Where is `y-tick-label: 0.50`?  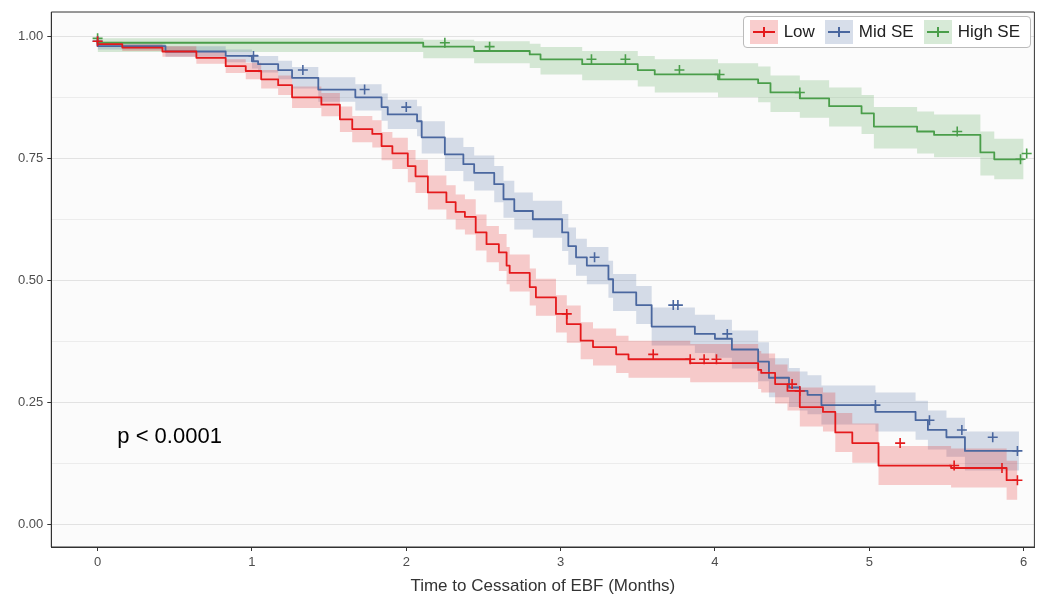
y-tick-label: 0.50 is located at coordinates (30, 279).